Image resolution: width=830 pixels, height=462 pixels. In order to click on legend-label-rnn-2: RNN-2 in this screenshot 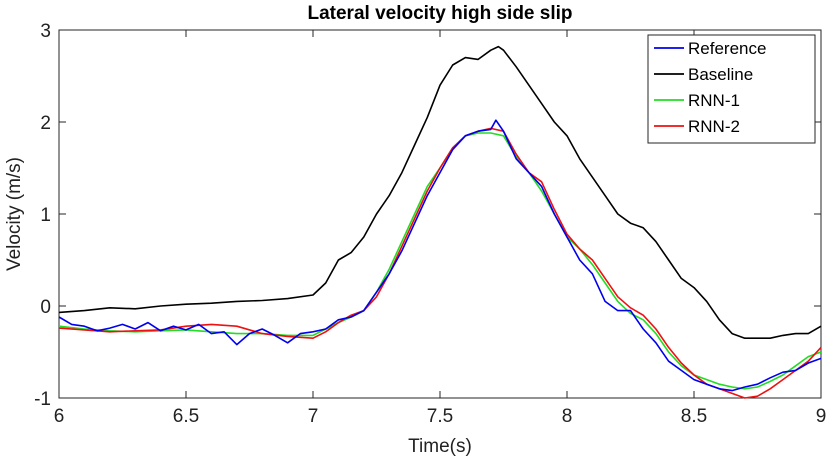, I will do `click(714, 126)`.